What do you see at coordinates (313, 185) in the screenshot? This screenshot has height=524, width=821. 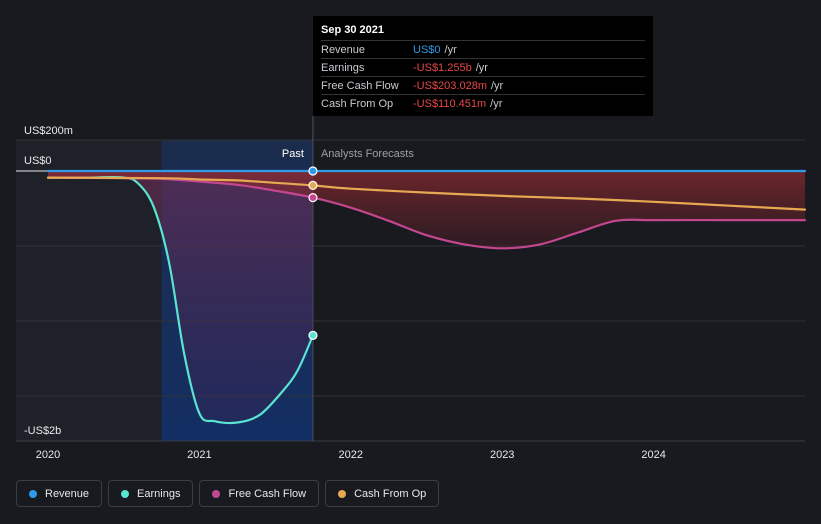 I see `point-cash-from-op` at bounding box center [313, 185].